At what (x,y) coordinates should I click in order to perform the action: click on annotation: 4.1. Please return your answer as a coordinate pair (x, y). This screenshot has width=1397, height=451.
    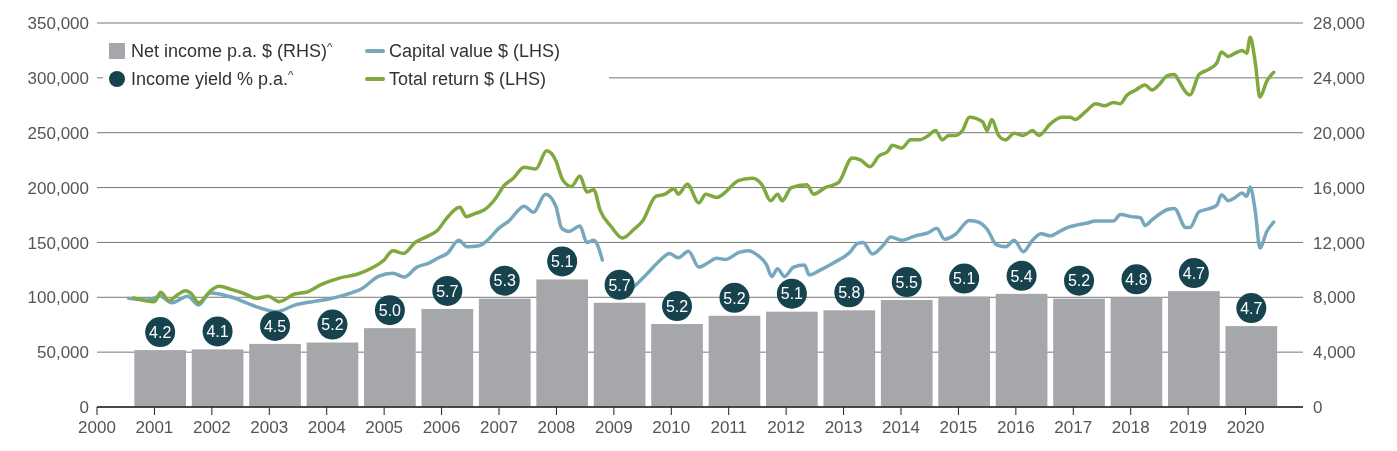
    Looking at the image, I should click on (217, 332).